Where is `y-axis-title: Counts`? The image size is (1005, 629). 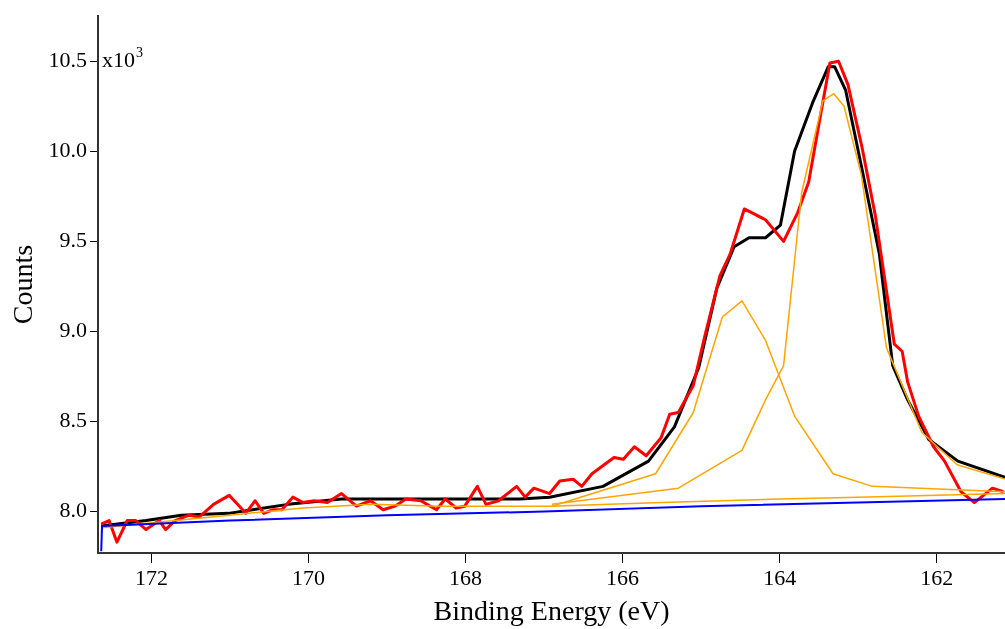 y-axis-title: Counts is located at coordinates (23, 284).